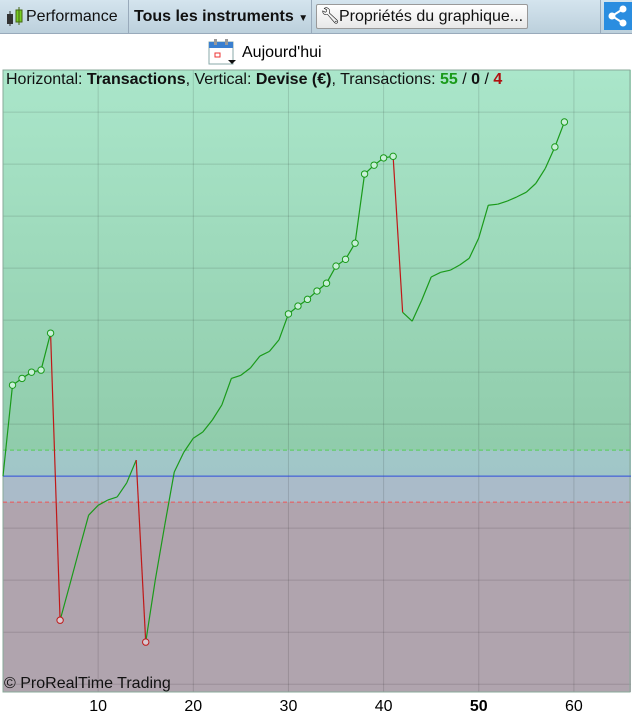 The image size is (632, 718). Describe the element at coordinates (214, 16) in the screenshot. I see `instruments-label: Tous les instruments` at that location.